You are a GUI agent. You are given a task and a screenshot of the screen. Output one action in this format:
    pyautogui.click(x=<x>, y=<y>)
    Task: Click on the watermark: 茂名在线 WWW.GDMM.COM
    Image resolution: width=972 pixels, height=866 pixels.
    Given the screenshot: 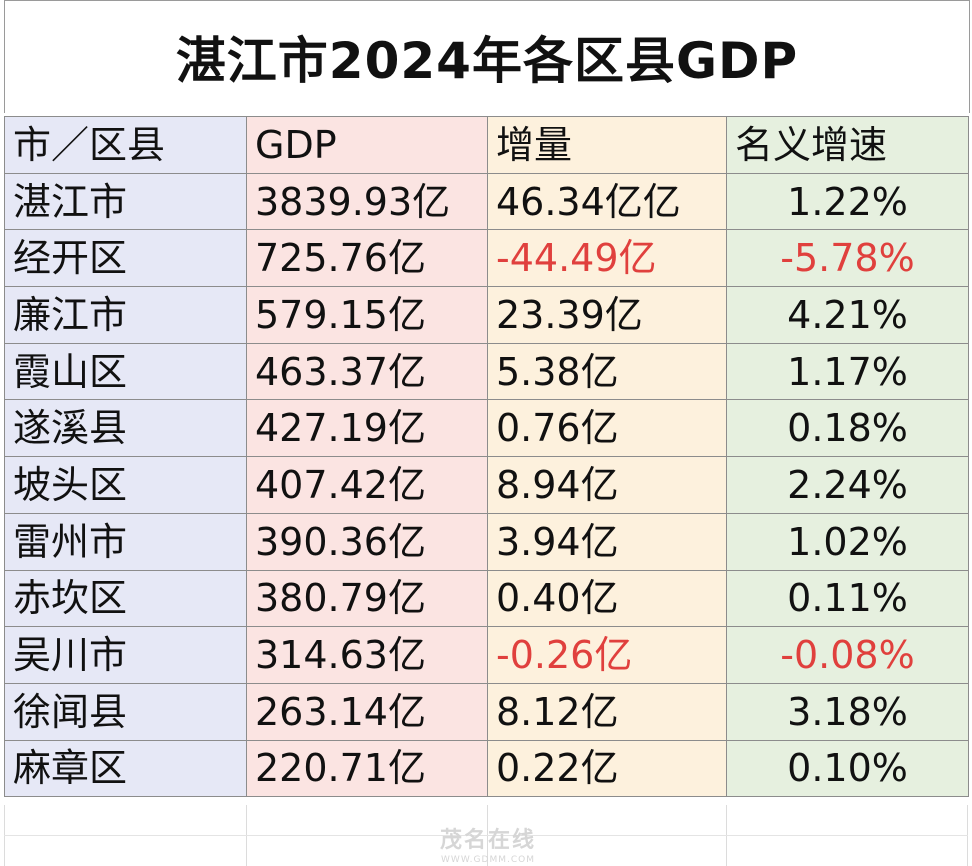 What is the action you would take?
    pyautogui.click(x=488, y=843)
    